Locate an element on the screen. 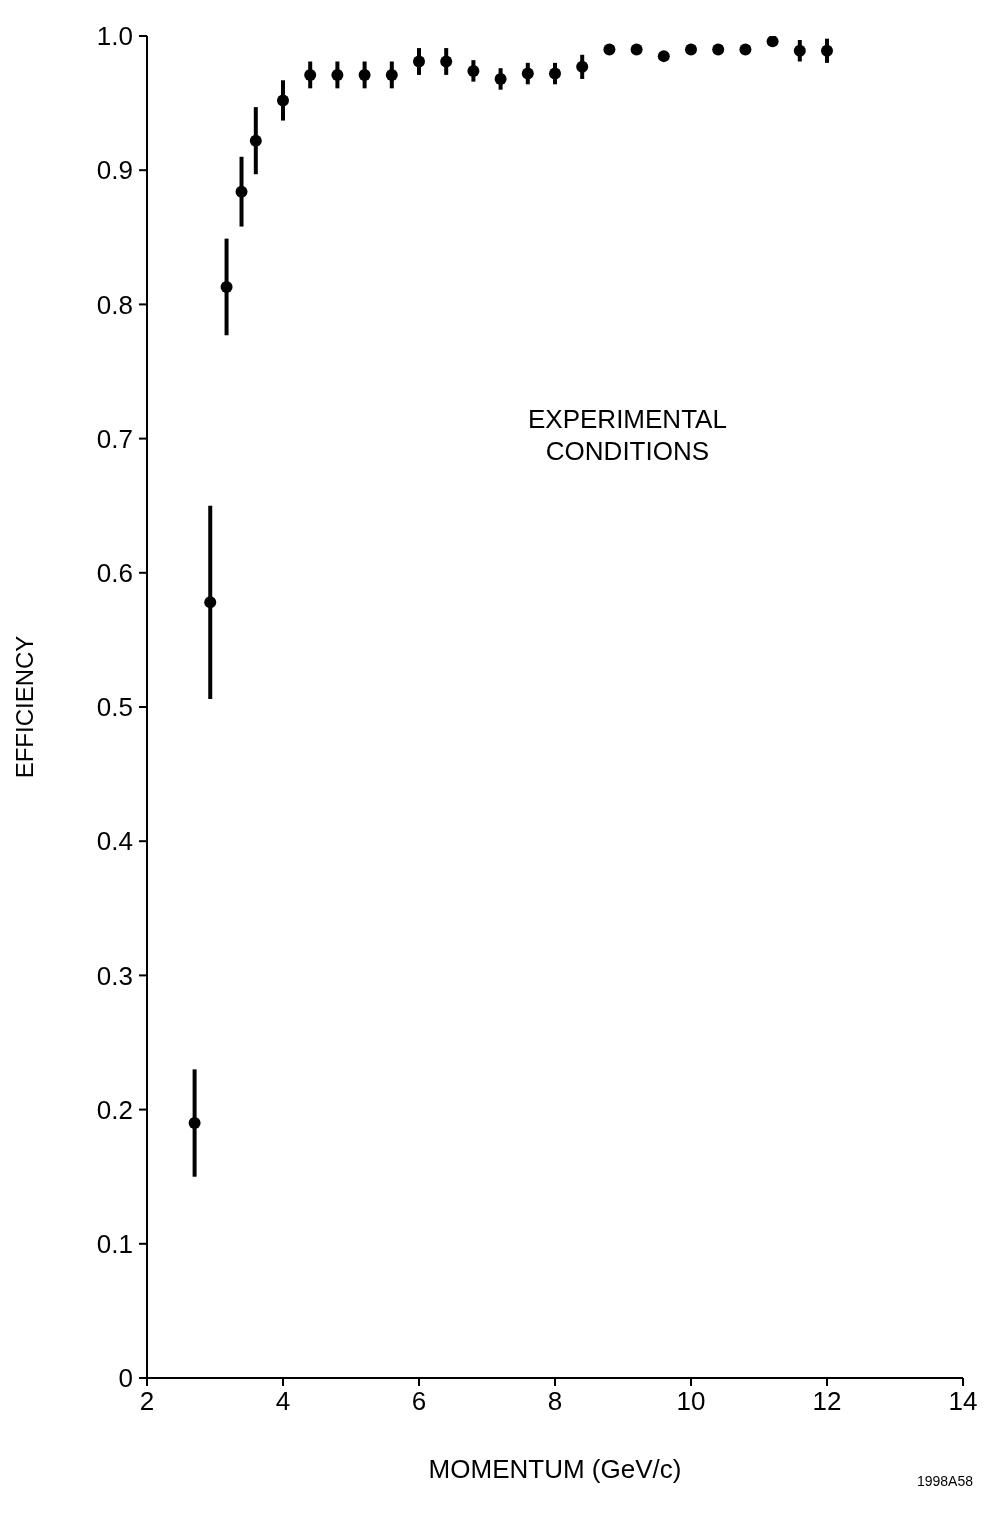  x-tick-label: 12 is located at coordinates (827, 1401).